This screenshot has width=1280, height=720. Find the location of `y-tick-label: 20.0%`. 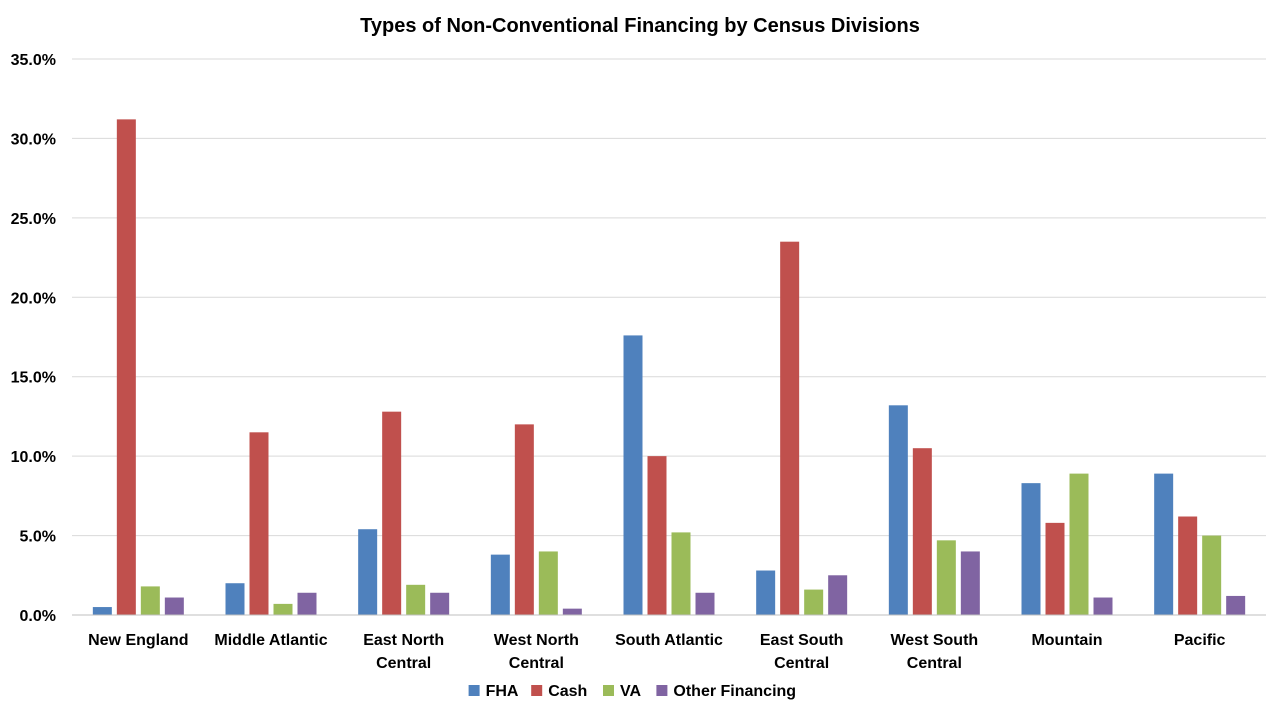

y-tick-label: 20.0% is located at coordinates (33, 298).